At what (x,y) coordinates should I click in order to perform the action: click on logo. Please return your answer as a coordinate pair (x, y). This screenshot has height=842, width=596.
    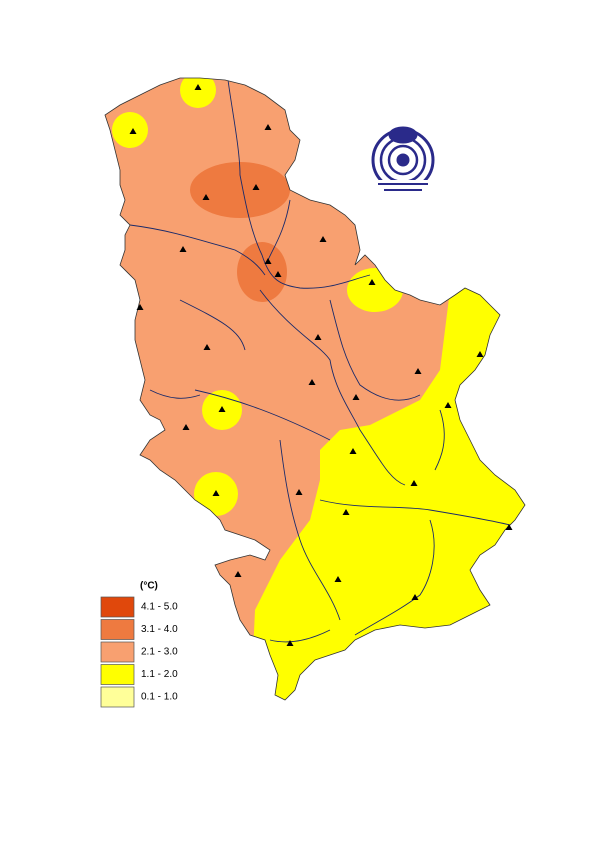
    Looking at the image, I should click on (403, 160).